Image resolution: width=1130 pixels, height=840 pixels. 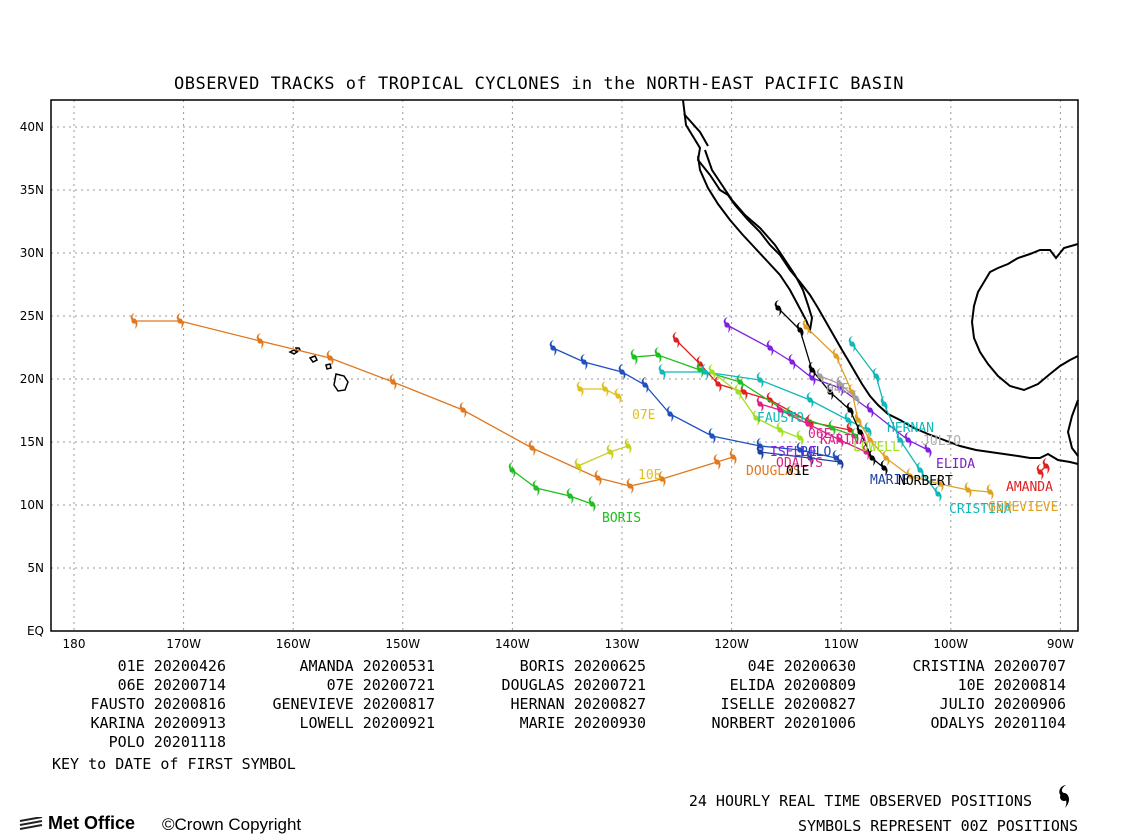 I want to click on lat-tick-label: 5N, so click(x=35, y=568).